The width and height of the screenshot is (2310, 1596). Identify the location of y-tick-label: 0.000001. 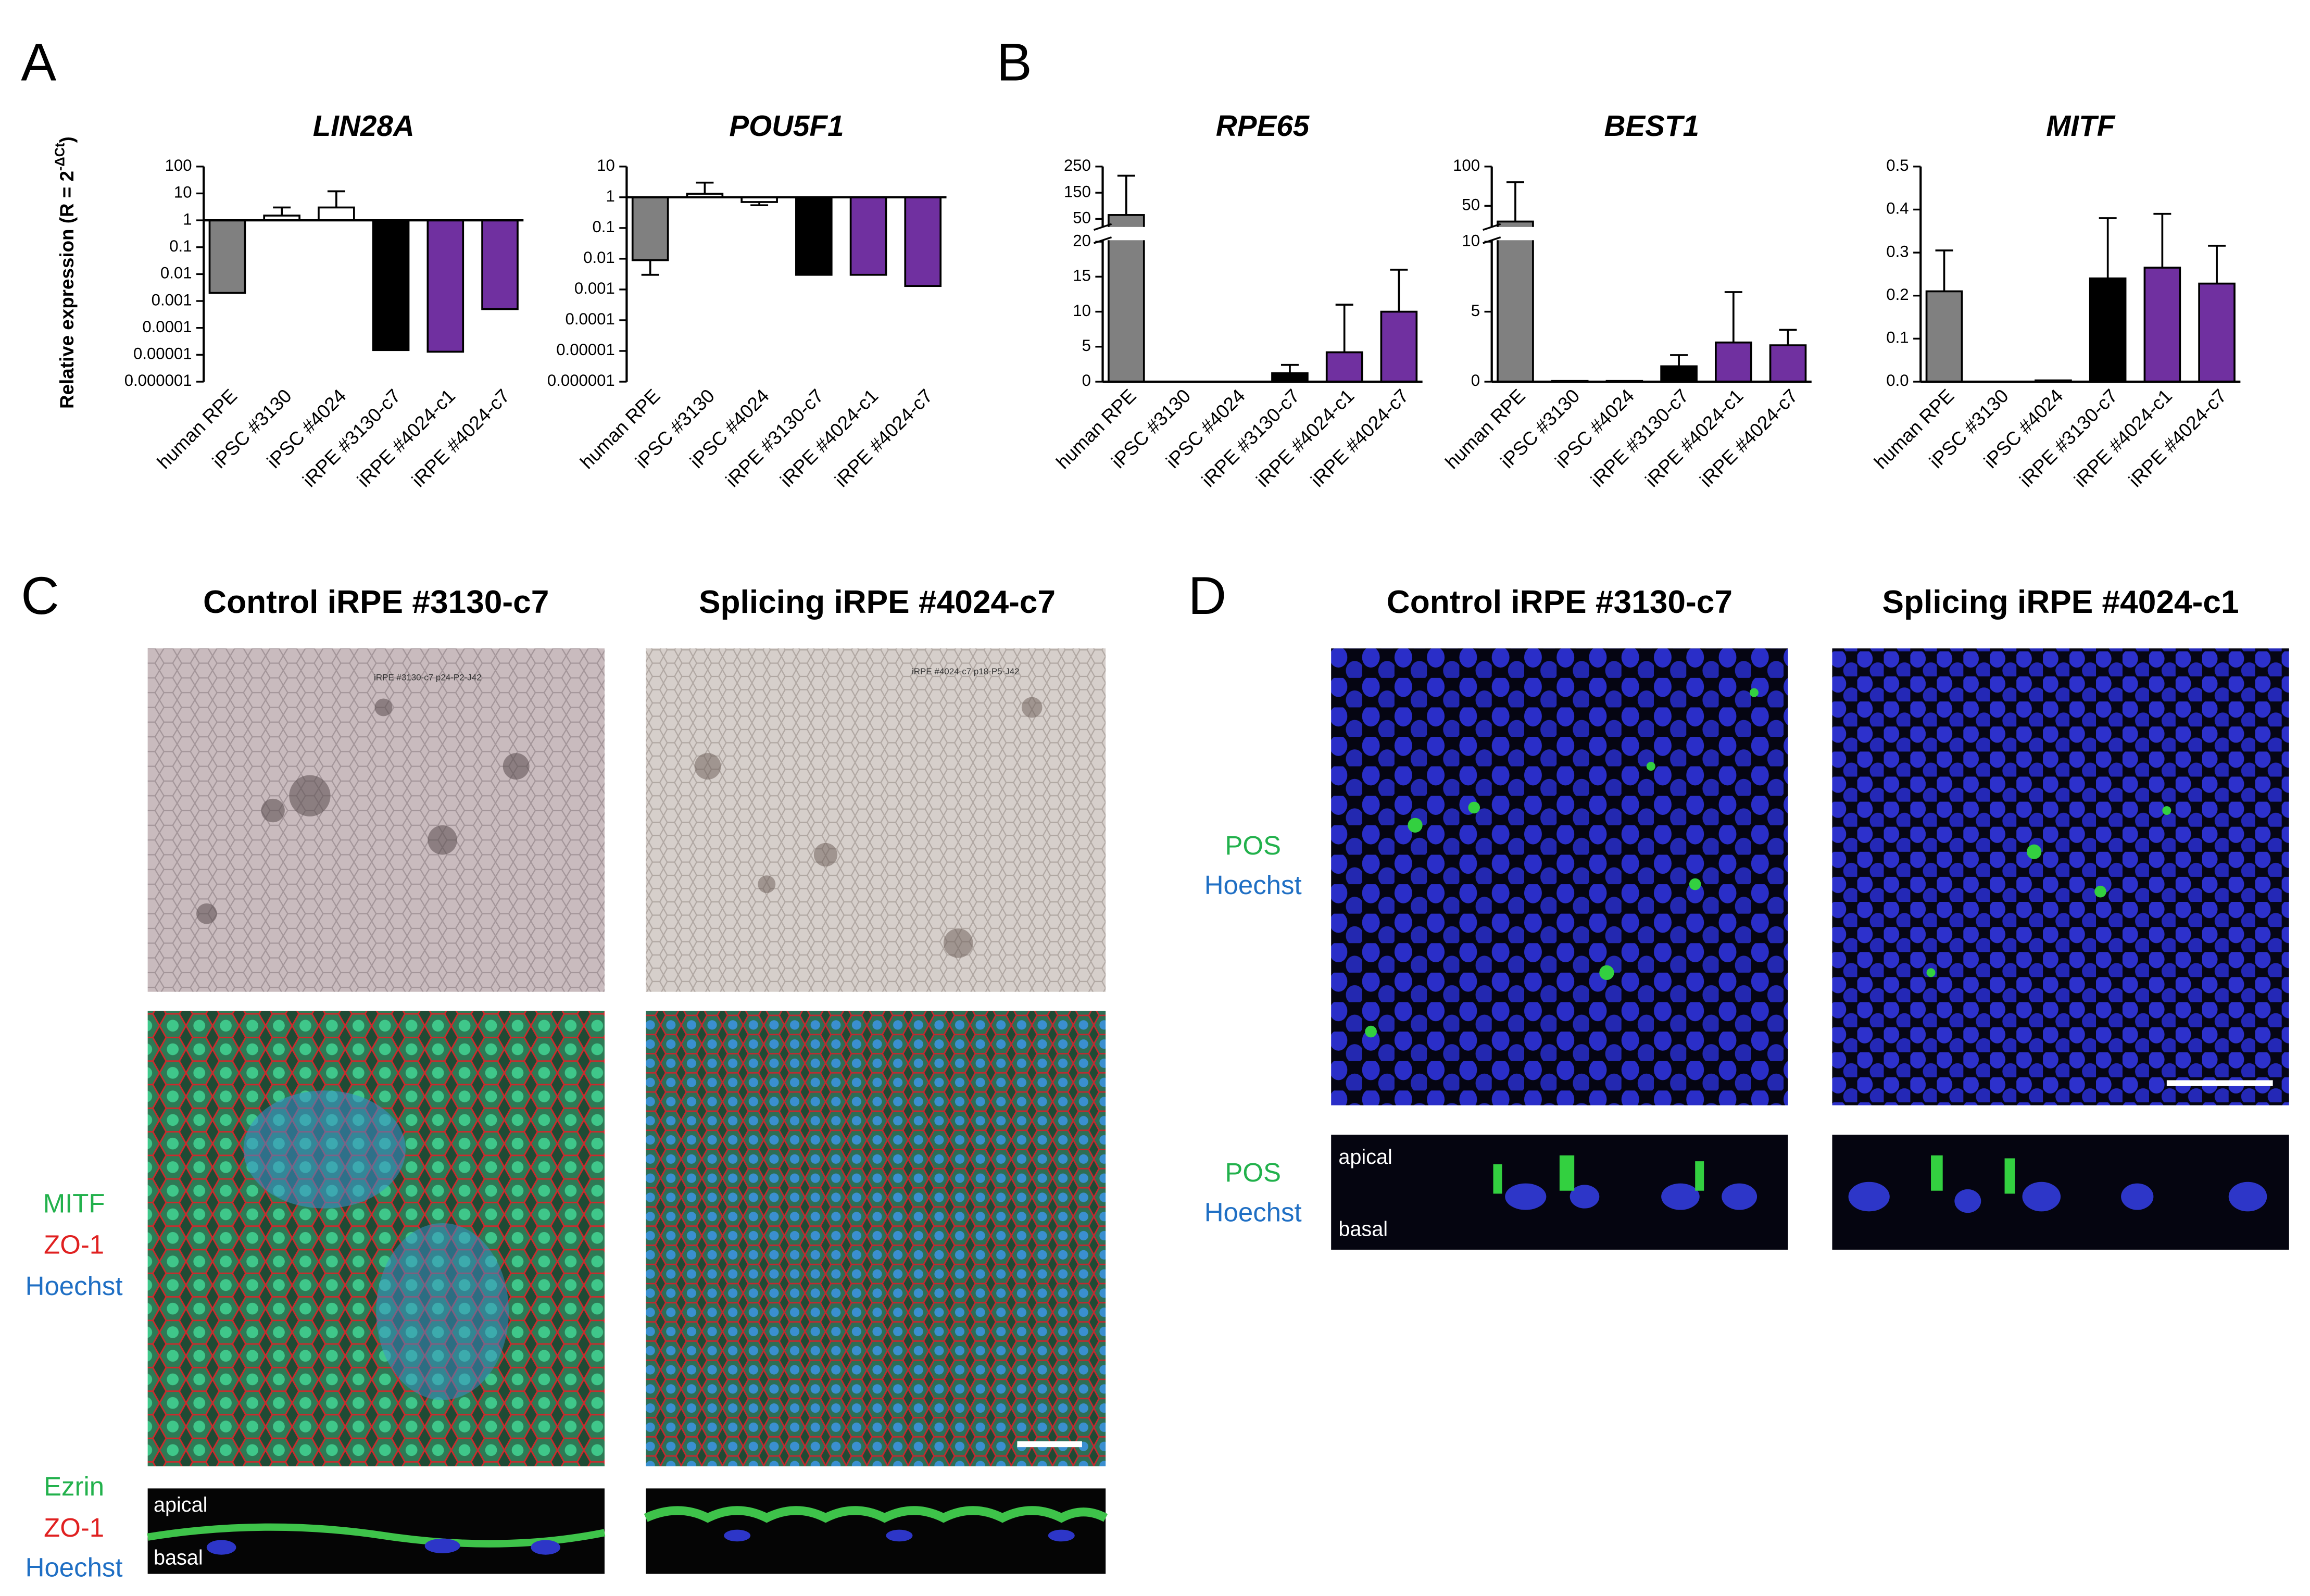
(581, 380).